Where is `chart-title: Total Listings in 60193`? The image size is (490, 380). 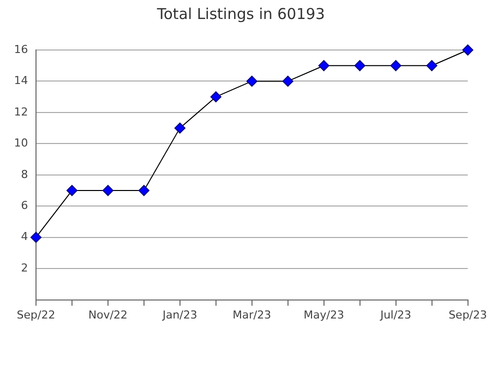 chart-title: Total Listings in 60193 is located at coordinates (240, 13).